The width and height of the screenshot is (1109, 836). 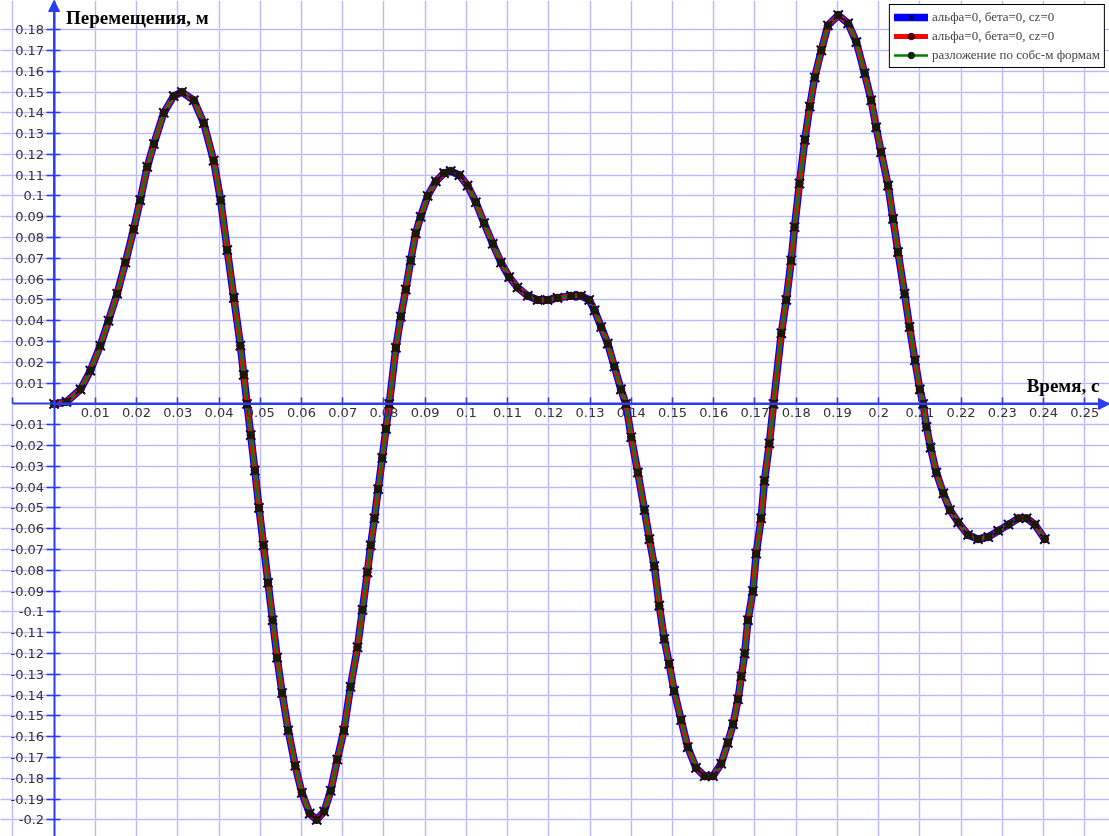 What do you see at coordinates (27, 570) in the screenshot?
I see `y-tick-label: -0.08` at bounding box center [27, 570].